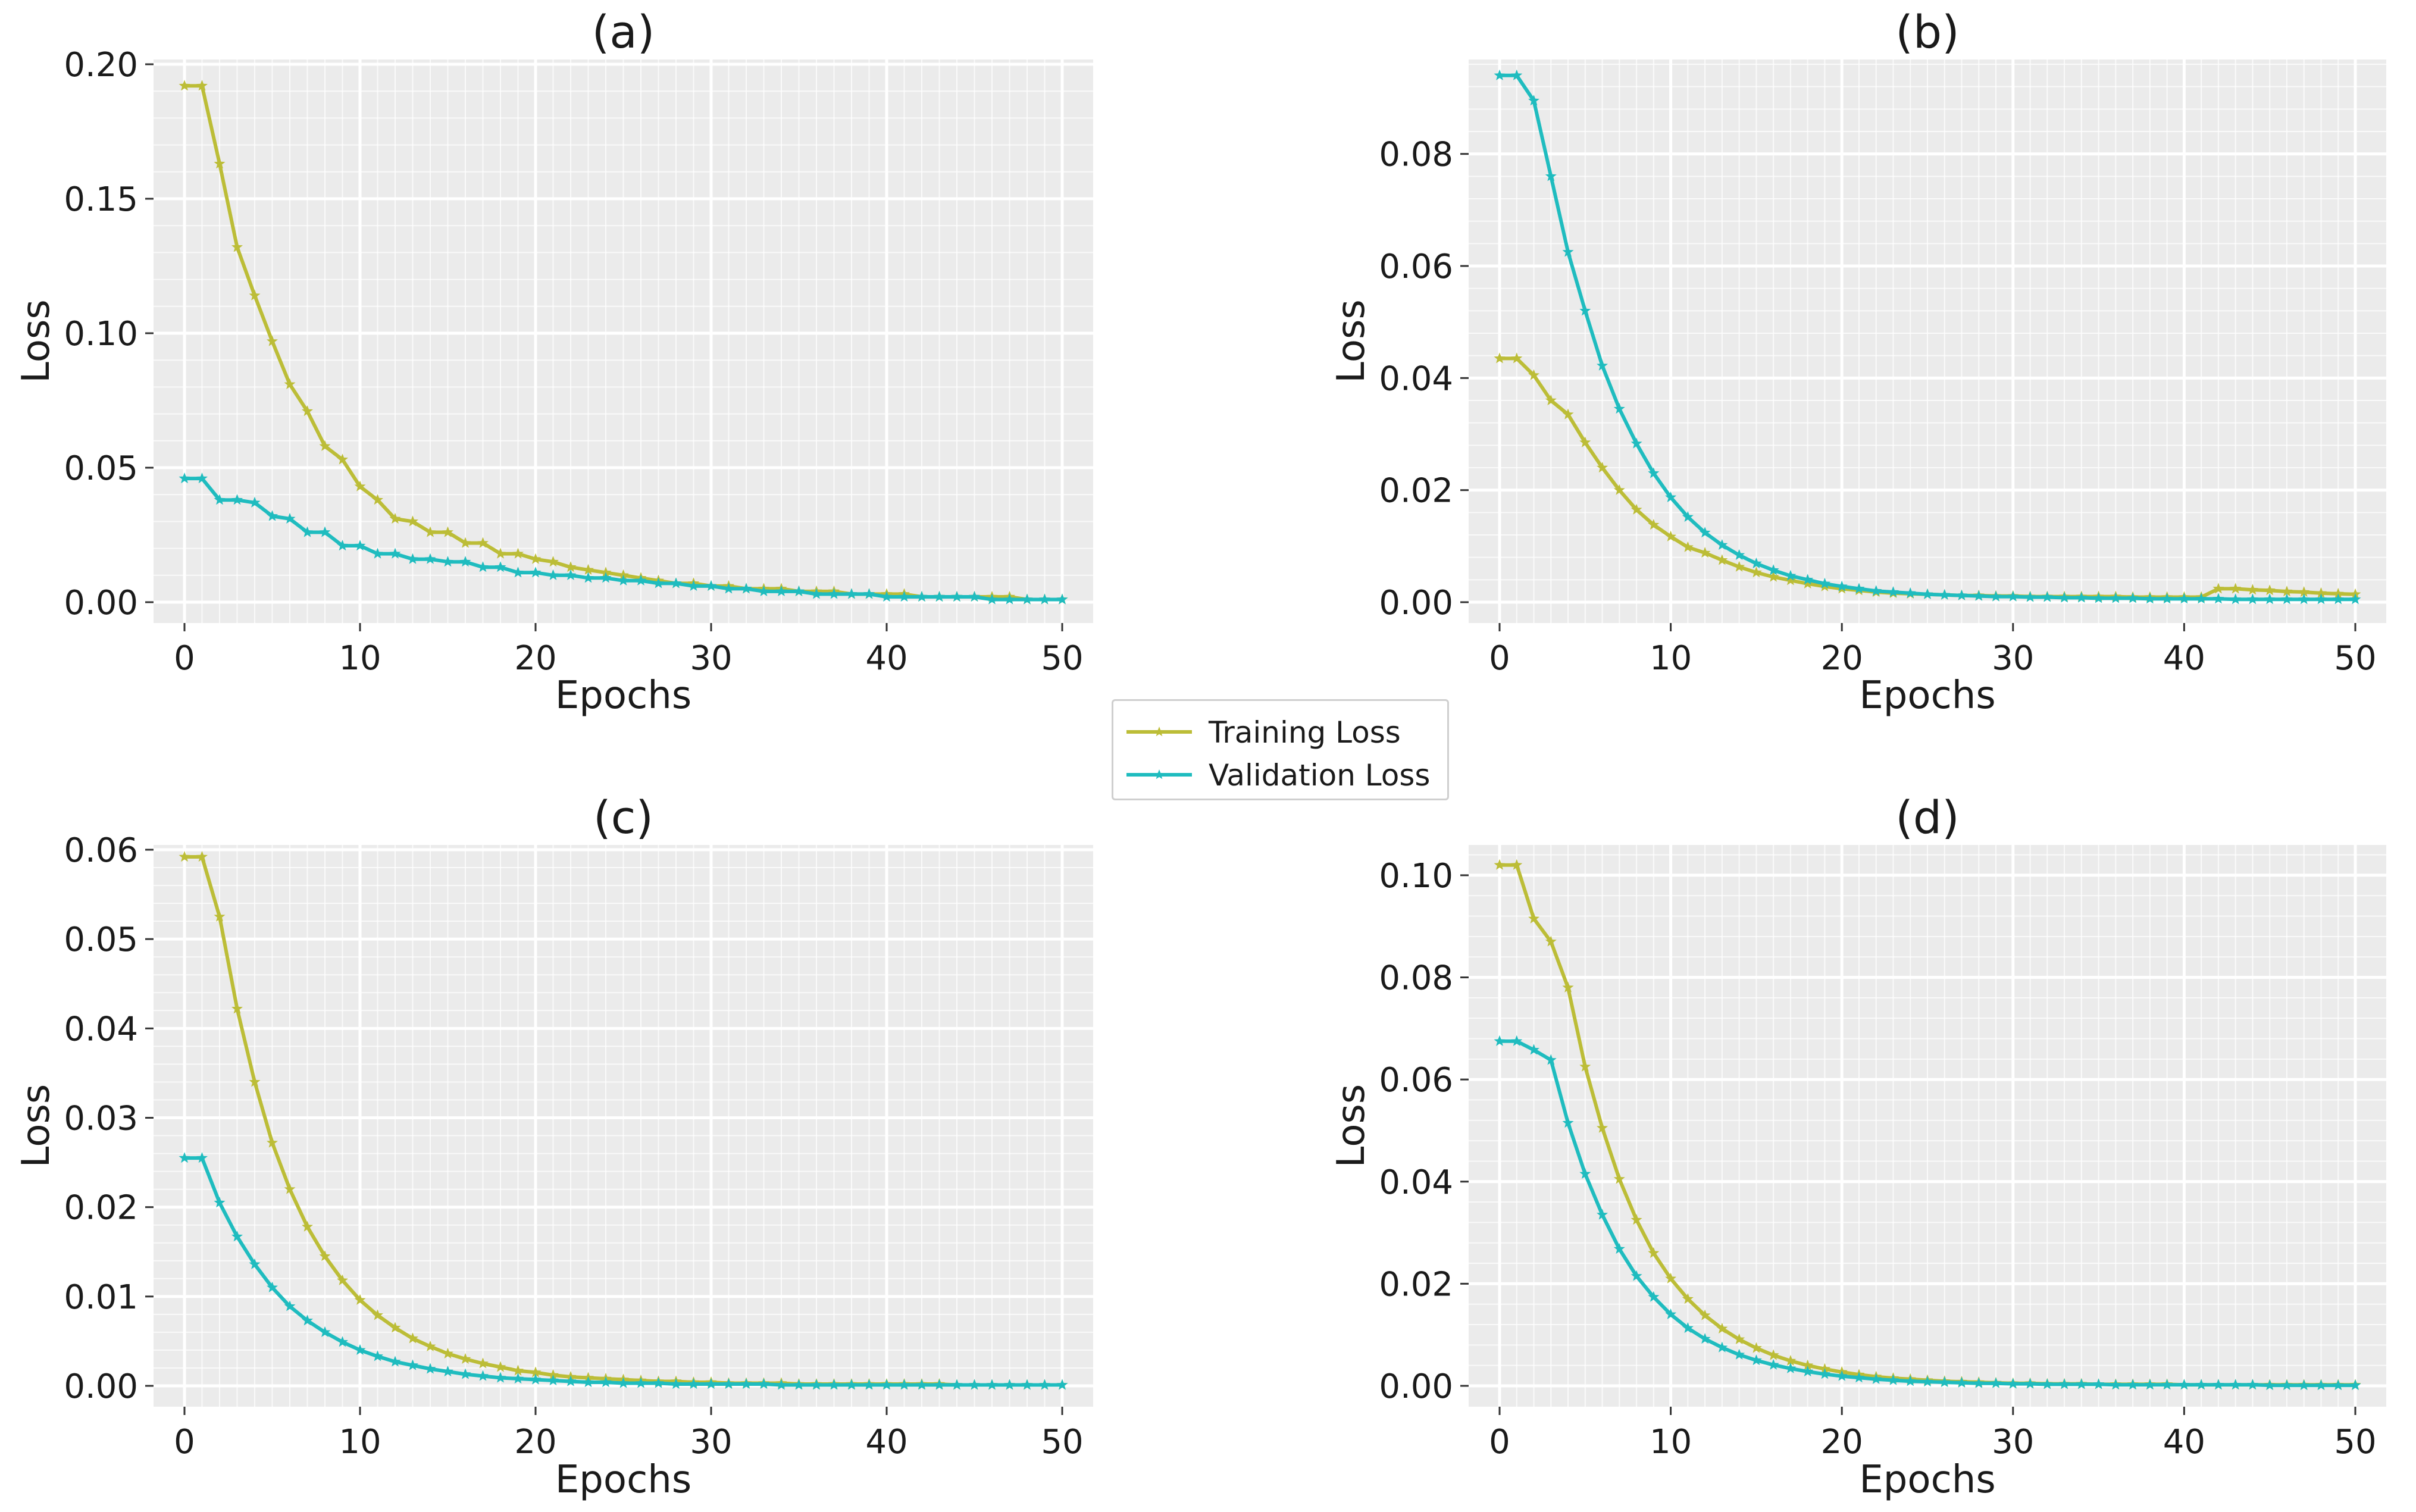  What do you see at coordinates (1842, 658) in the screenshot?
I see `panel-b-x-tick-label: 20` at bounding box center [1842, 658].